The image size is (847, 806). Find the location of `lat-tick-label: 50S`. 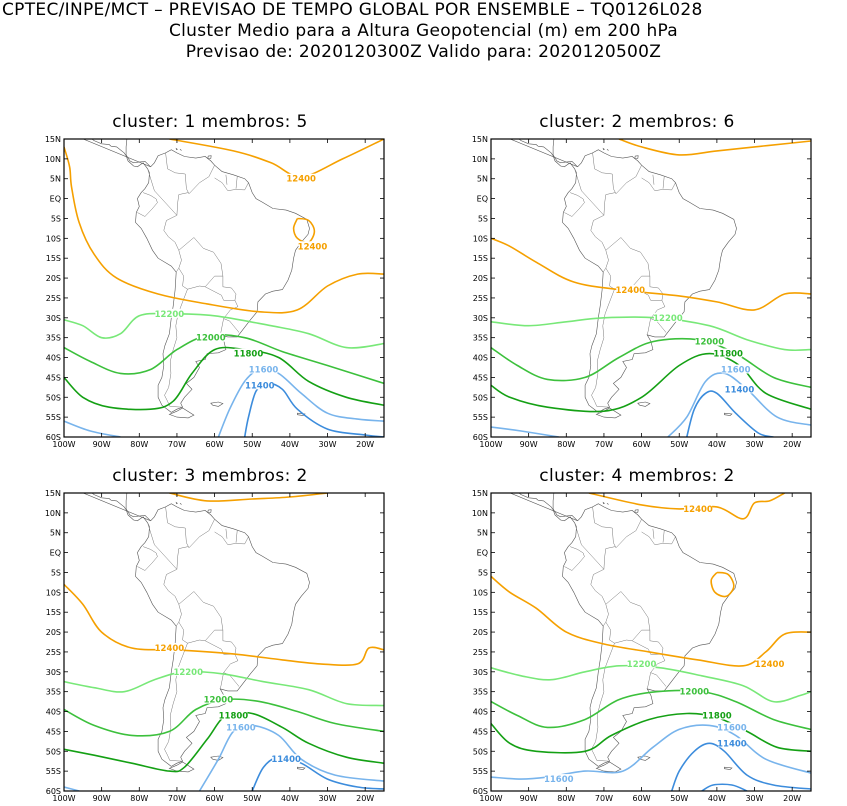

lat-tick-label: 50S is located at coordinates (480, 751).